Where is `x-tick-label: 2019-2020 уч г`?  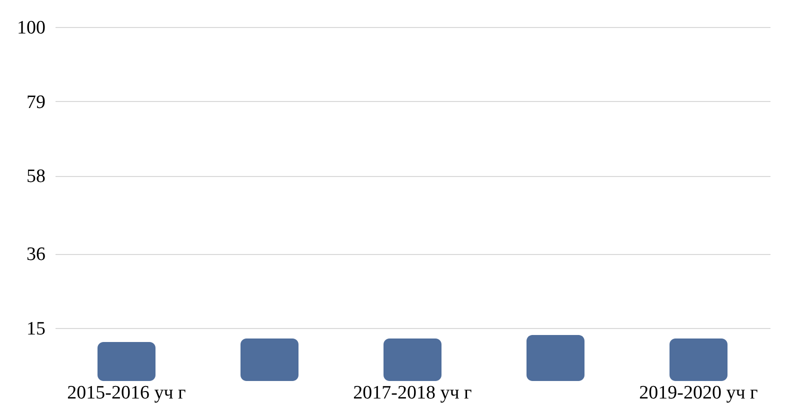
x-tick-label: 2019-2020 уч г is located at coordinates (698, 393).